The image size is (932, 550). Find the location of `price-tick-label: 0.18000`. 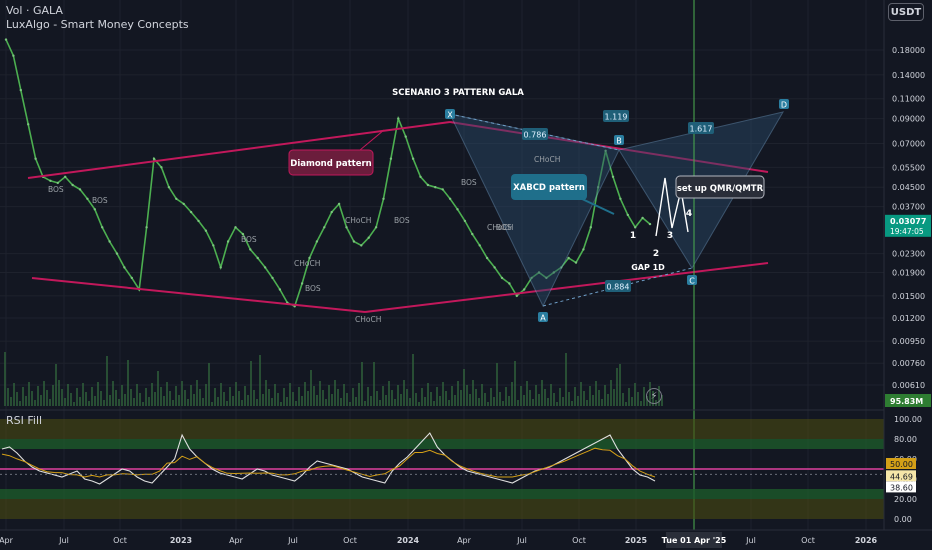

price-tick-label: 0.18000 is located at coordinates (908, 50).